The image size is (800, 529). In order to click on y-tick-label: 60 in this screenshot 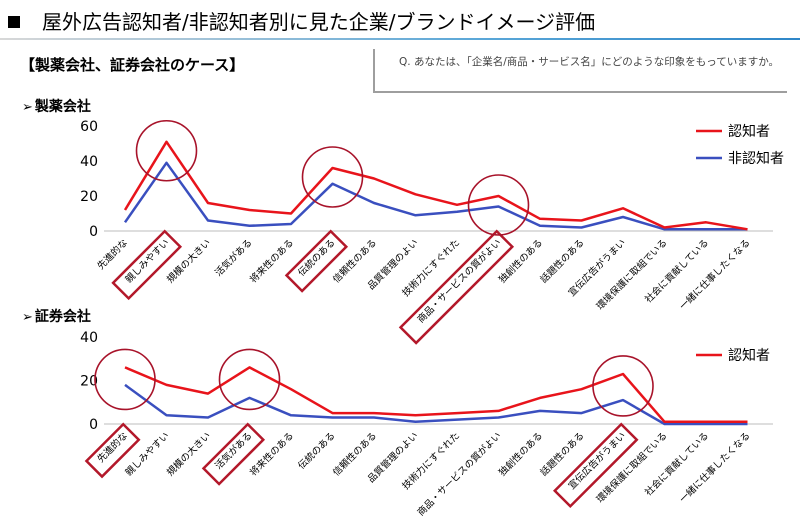, I will do `click(89, 127)`.